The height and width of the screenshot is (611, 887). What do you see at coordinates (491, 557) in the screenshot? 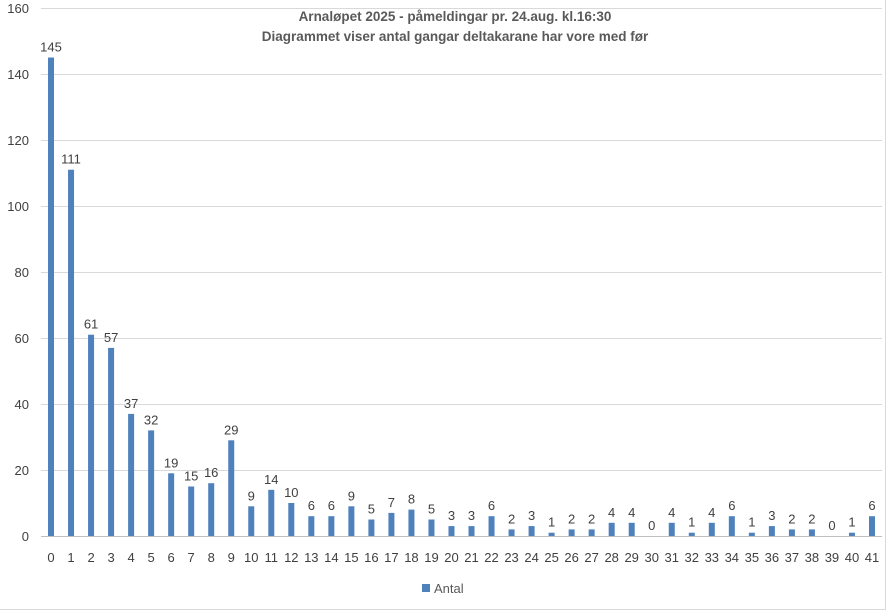
I see `x-tick-label: 22` at bounding box center [491, 557].